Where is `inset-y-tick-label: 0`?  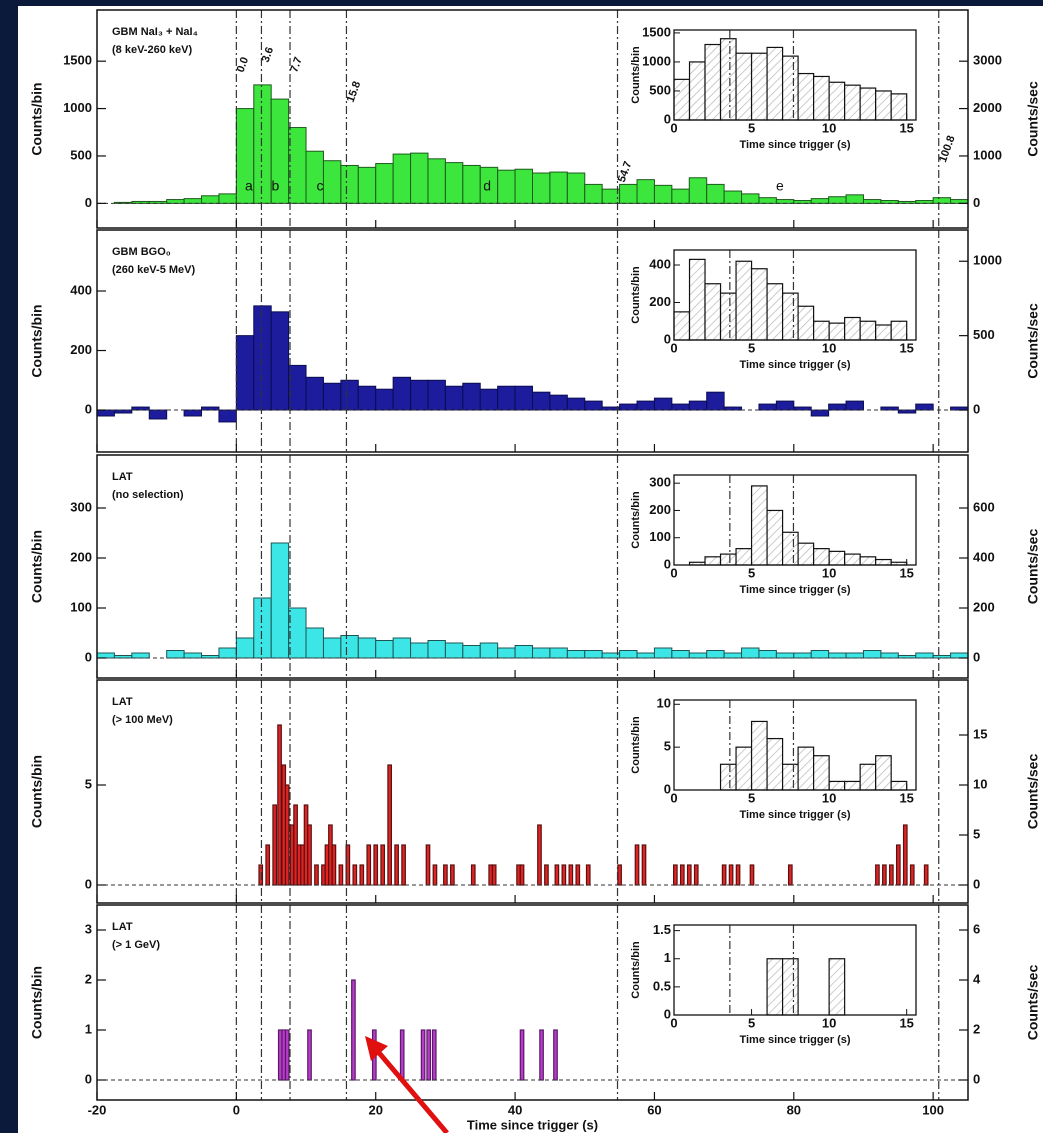
inset-y-tick-label: 0 is located at coordinates (667, 1013).